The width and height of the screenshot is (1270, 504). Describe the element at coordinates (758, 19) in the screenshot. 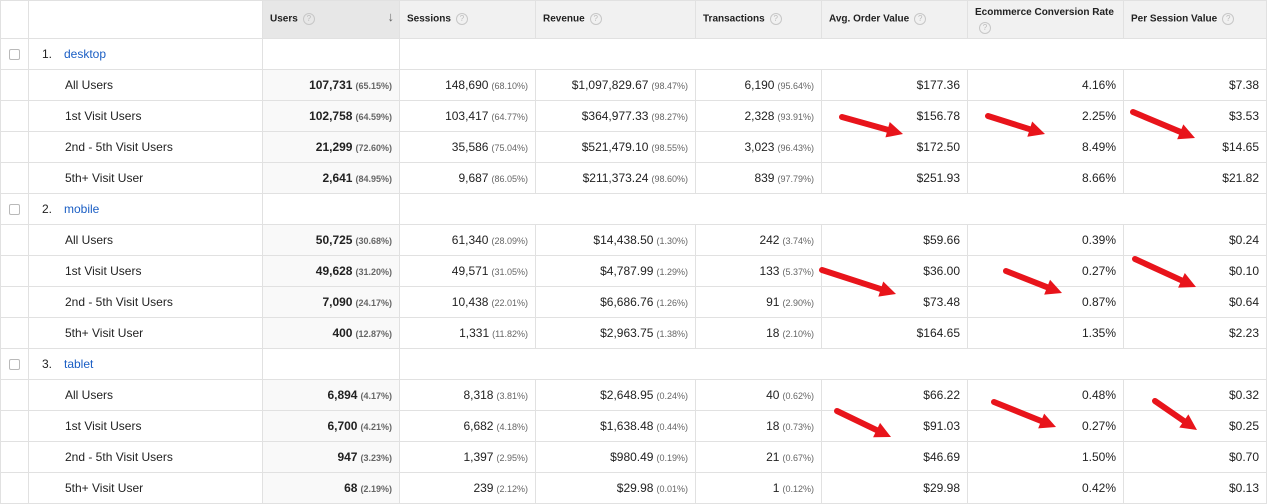

I see `column-header-transactions: Transactions?` at that location.